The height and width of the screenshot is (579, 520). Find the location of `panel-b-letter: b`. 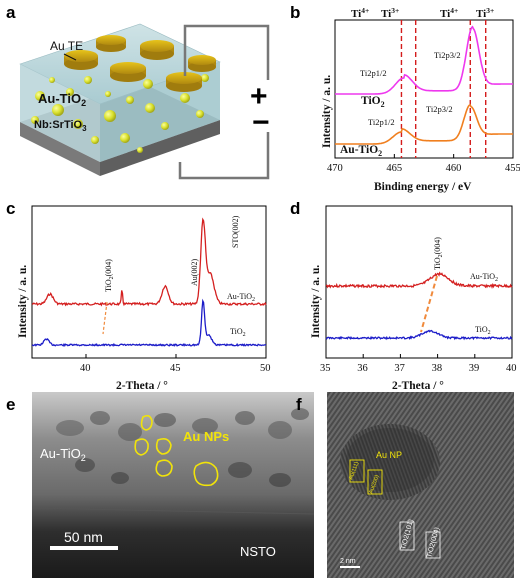

panel-b-letter: b is located at coordinates (295, 12).